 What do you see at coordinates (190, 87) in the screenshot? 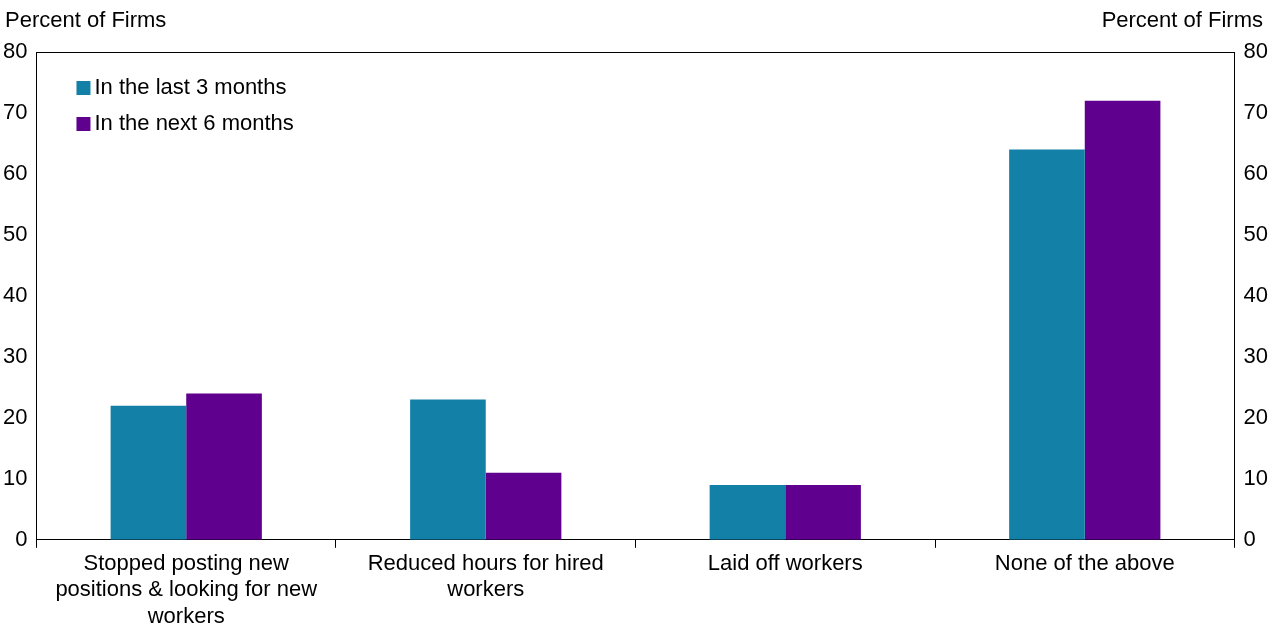
I see `legend-label: In the last 3 months` at bounding box center [190, 87].